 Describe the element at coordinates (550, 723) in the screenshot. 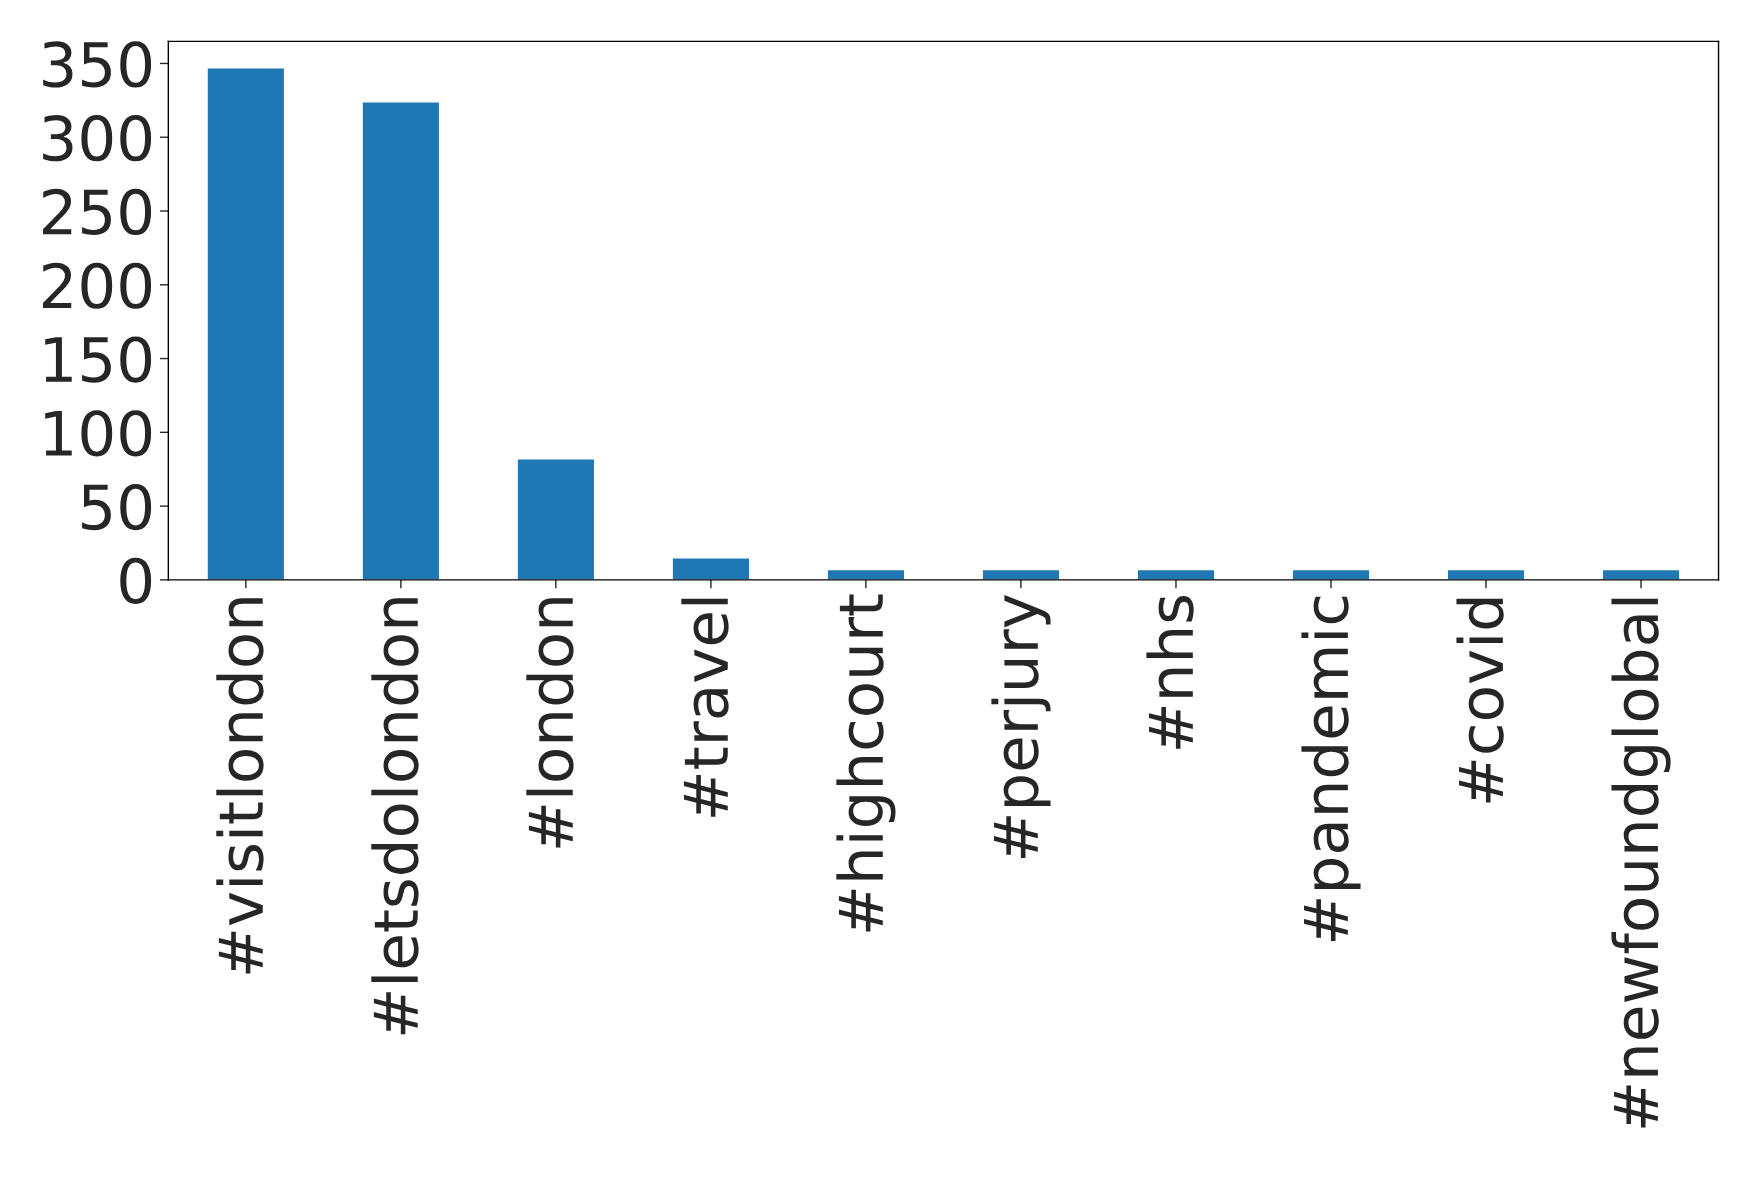

I see `x-tick-label: #london` at that location.